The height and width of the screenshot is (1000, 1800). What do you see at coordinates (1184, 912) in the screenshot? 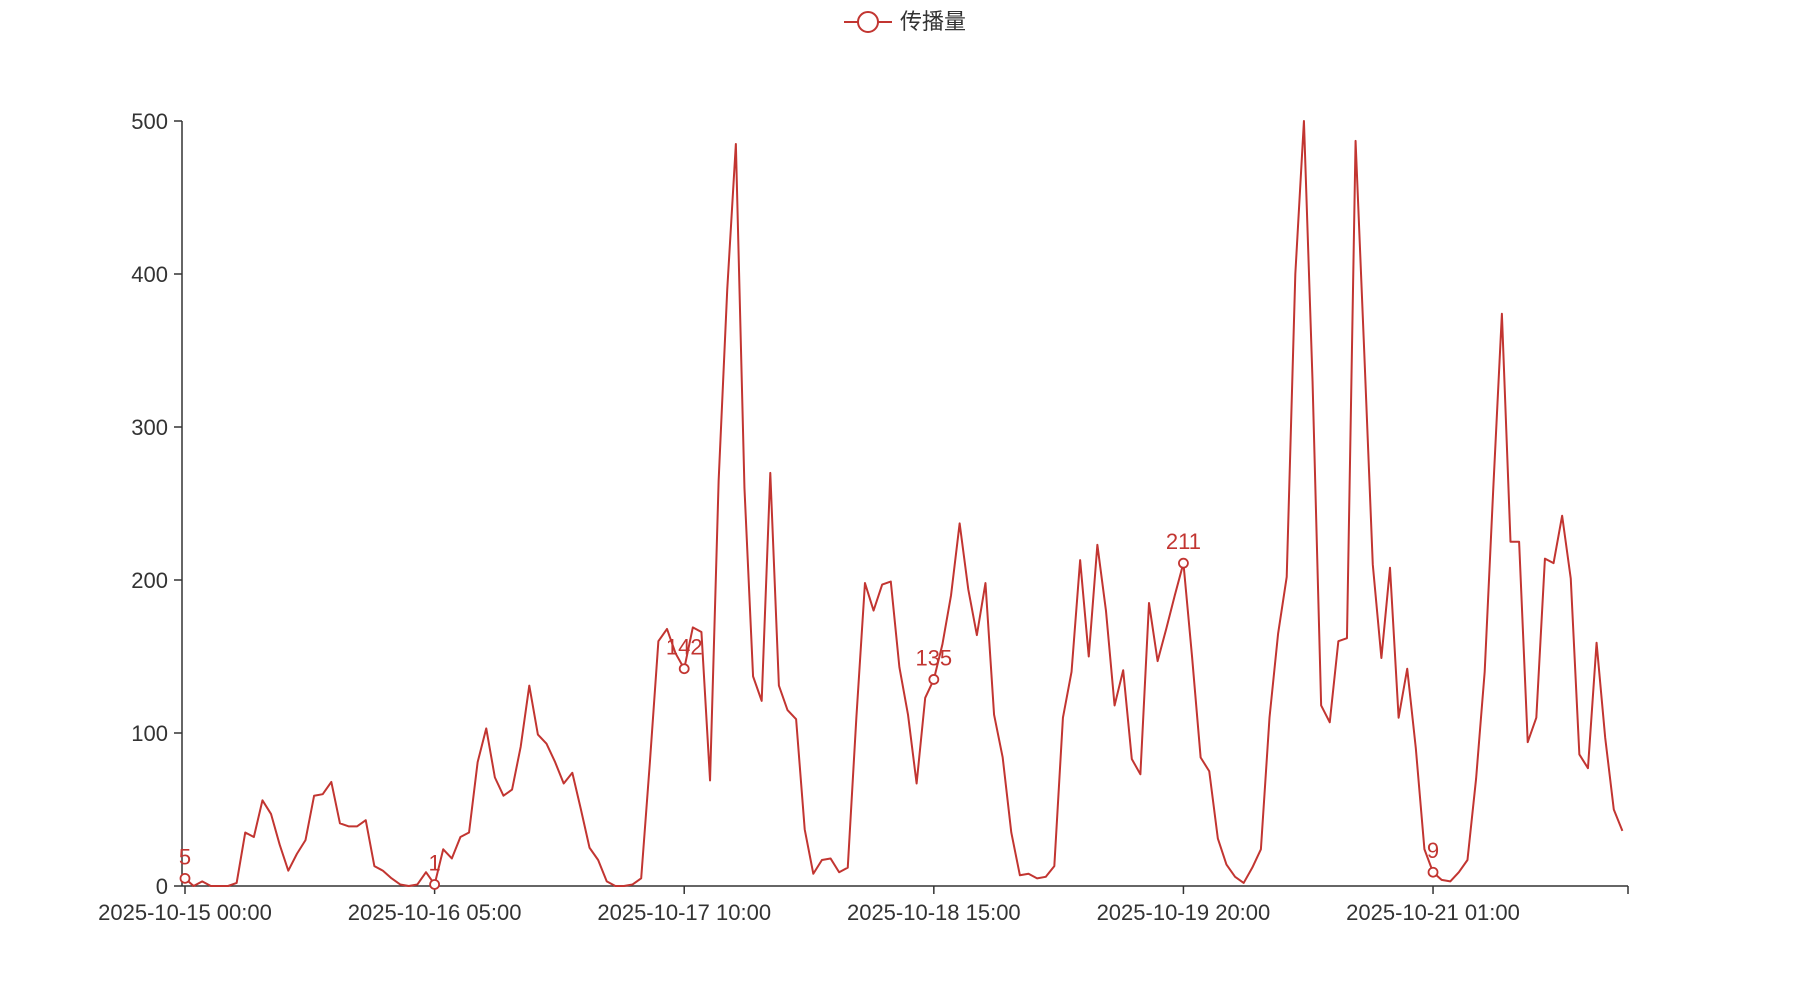
I see `x-tick-label: 2025-10-19 20:00` at bounding box center [1184, 912].